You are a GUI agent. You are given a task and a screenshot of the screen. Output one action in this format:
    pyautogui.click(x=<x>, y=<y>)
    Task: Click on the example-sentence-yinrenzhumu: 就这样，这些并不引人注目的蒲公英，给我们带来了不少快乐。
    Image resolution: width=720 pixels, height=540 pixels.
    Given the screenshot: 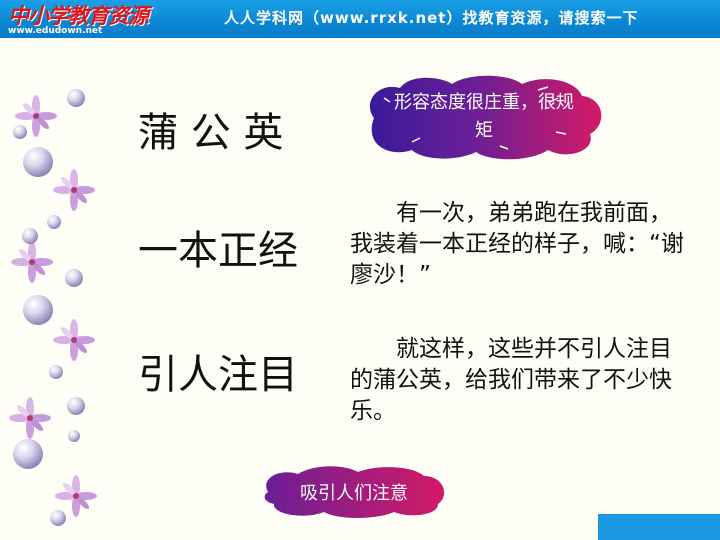 What is the action you would take?
    pyautogui.click(x=511, y=380)
    